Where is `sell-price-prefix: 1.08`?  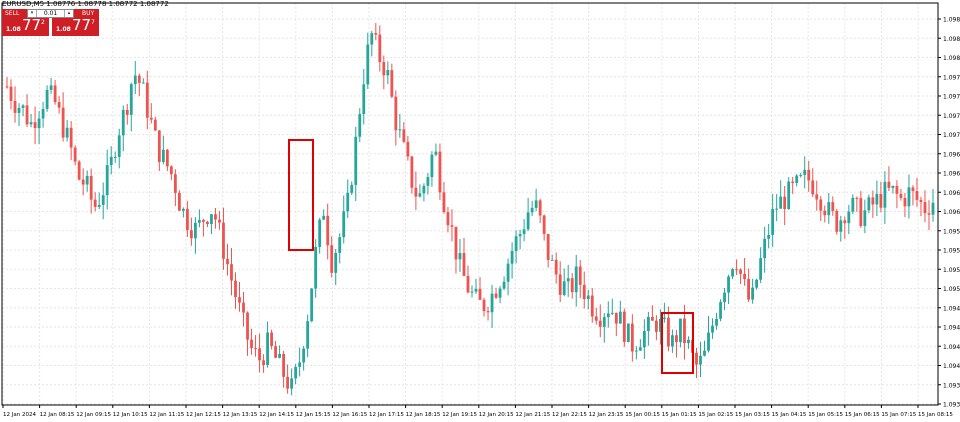
sell-price-prefix: 1.08 is located at coordinates (13, 29).